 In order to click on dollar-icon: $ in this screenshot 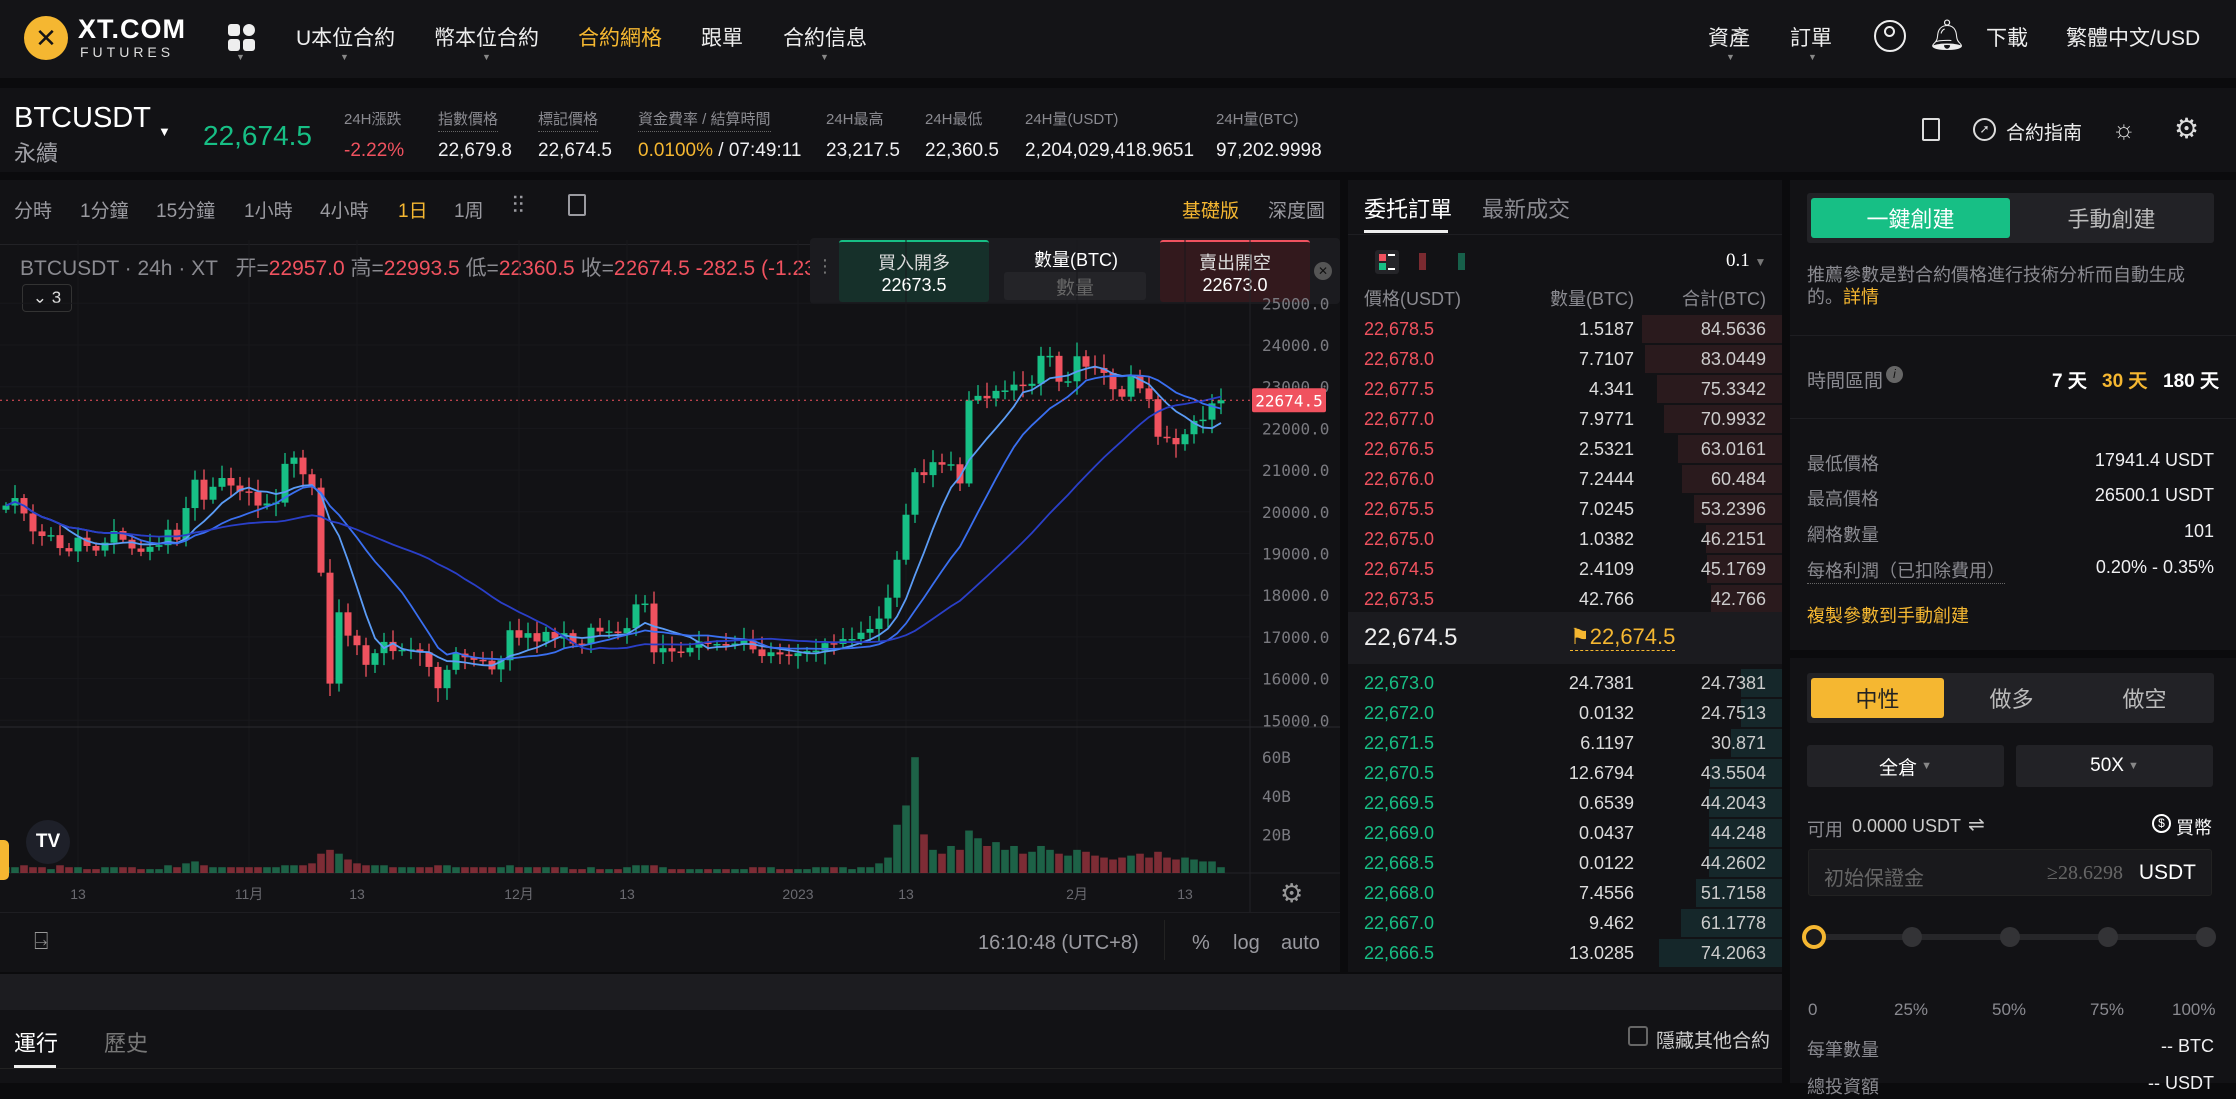, I will do `click(2161, 823)`.